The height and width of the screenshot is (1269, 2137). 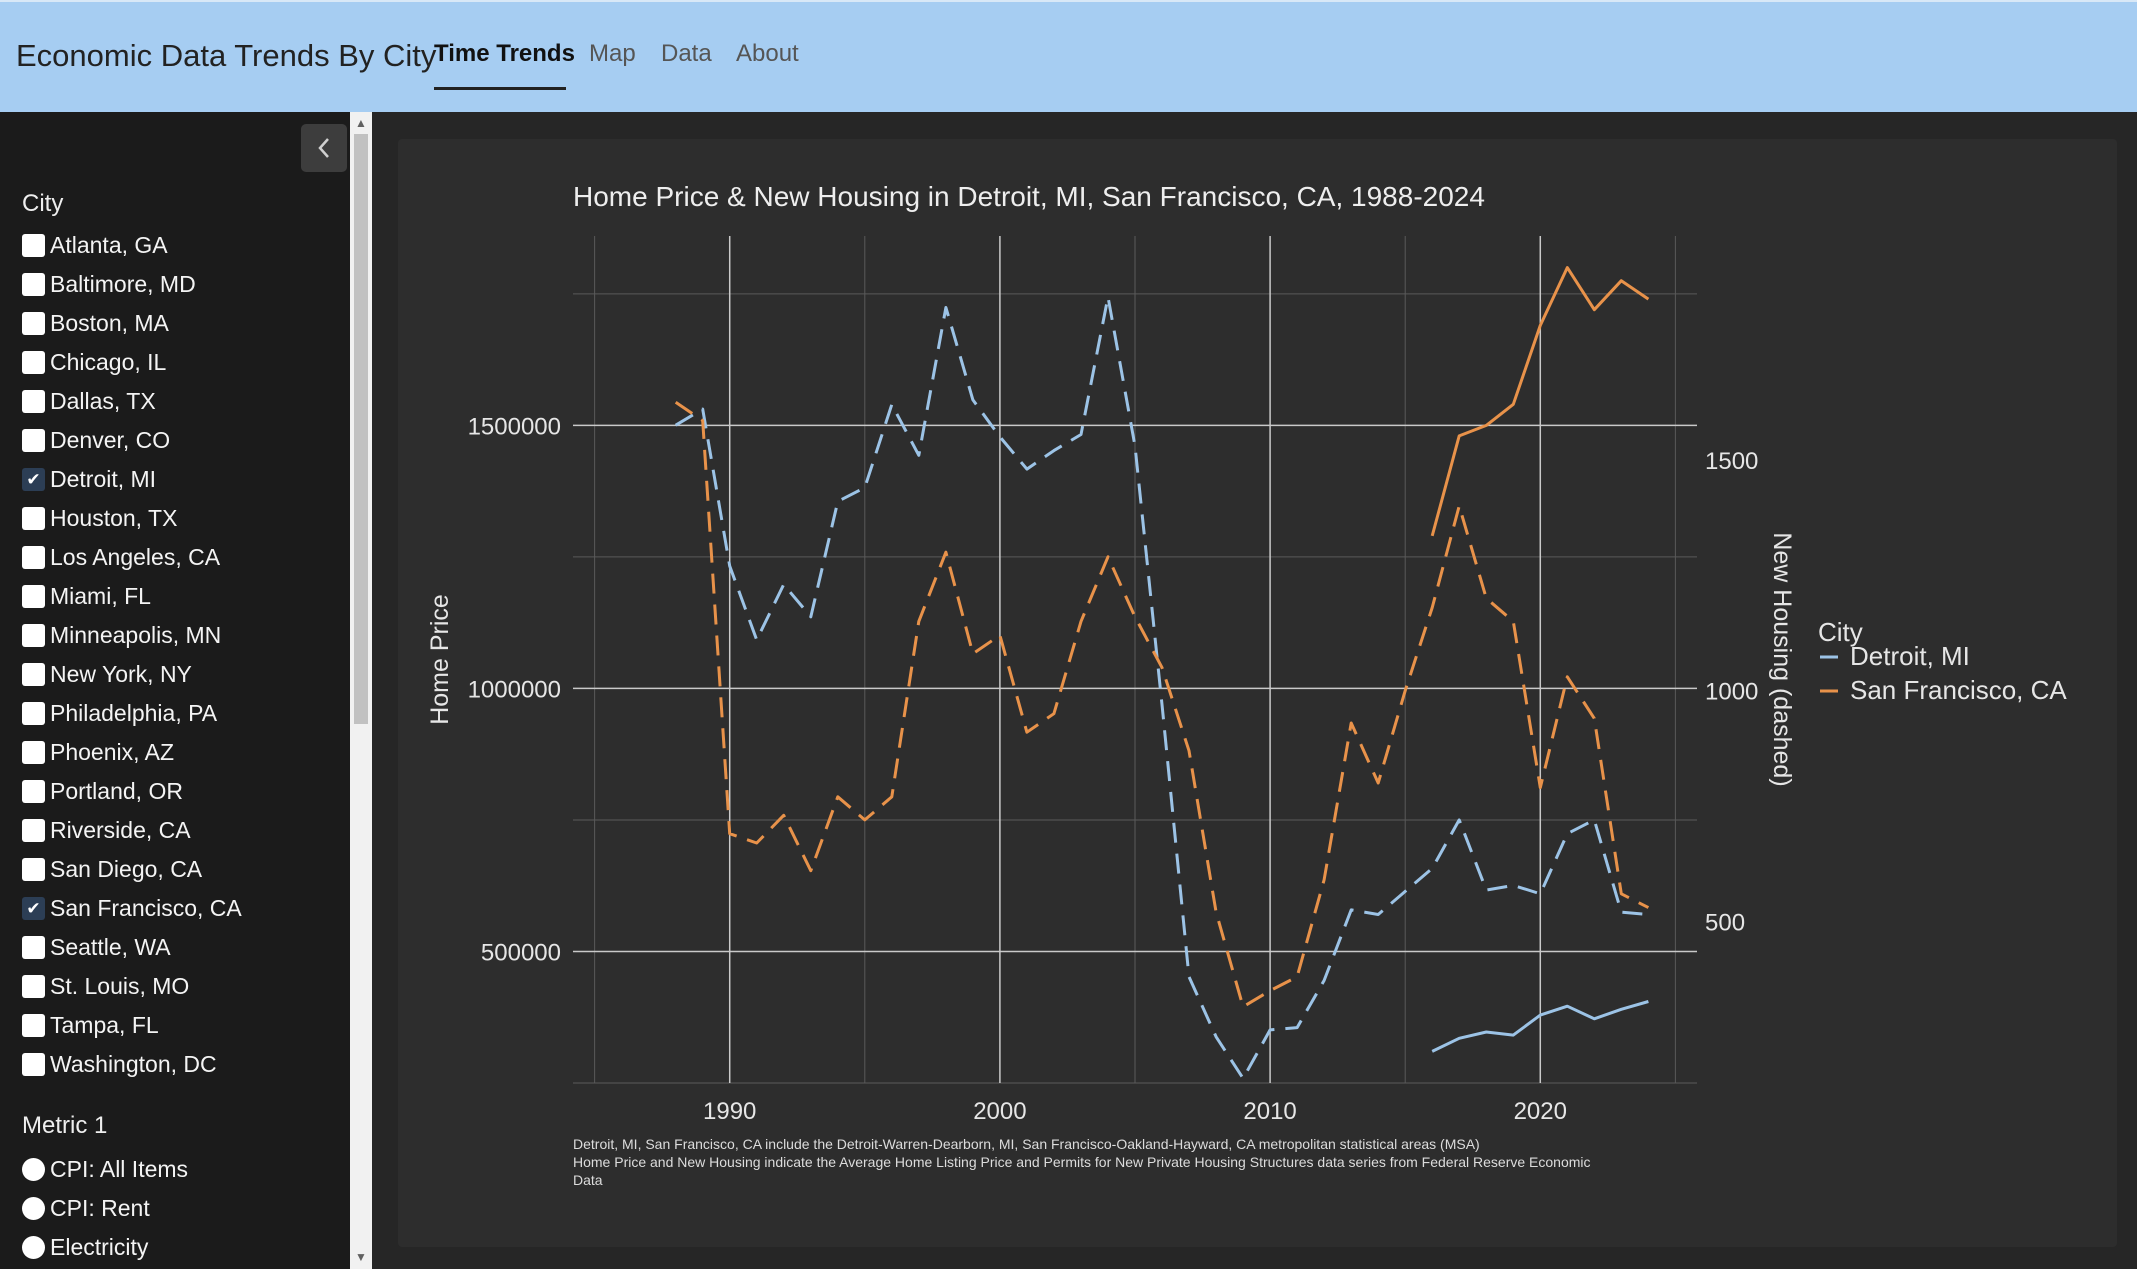 I want to click on y2-tick-label: 1500, so click(x=1731, y=461).